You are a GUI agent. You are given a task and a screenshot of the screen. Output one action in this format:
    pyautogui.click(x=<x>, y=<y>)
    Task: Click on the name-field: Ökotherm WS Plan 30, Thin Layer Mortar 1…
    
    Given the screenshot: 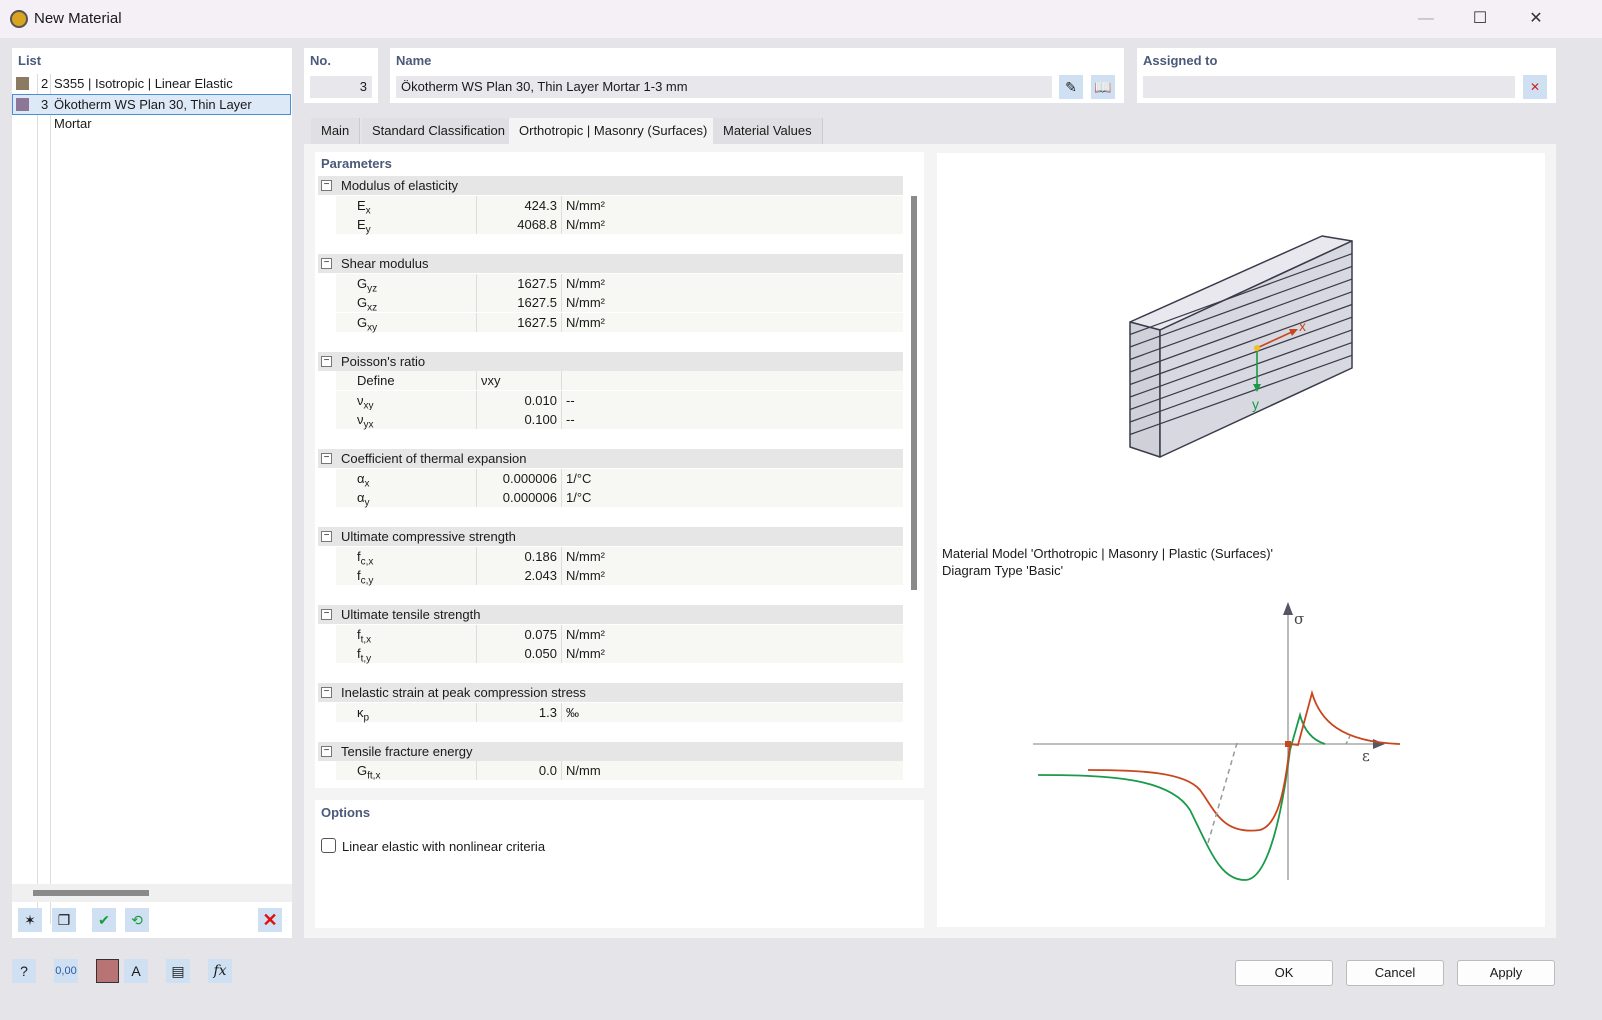 What is the action you would take?
    pyautogui.click(x=724, y=87)
    